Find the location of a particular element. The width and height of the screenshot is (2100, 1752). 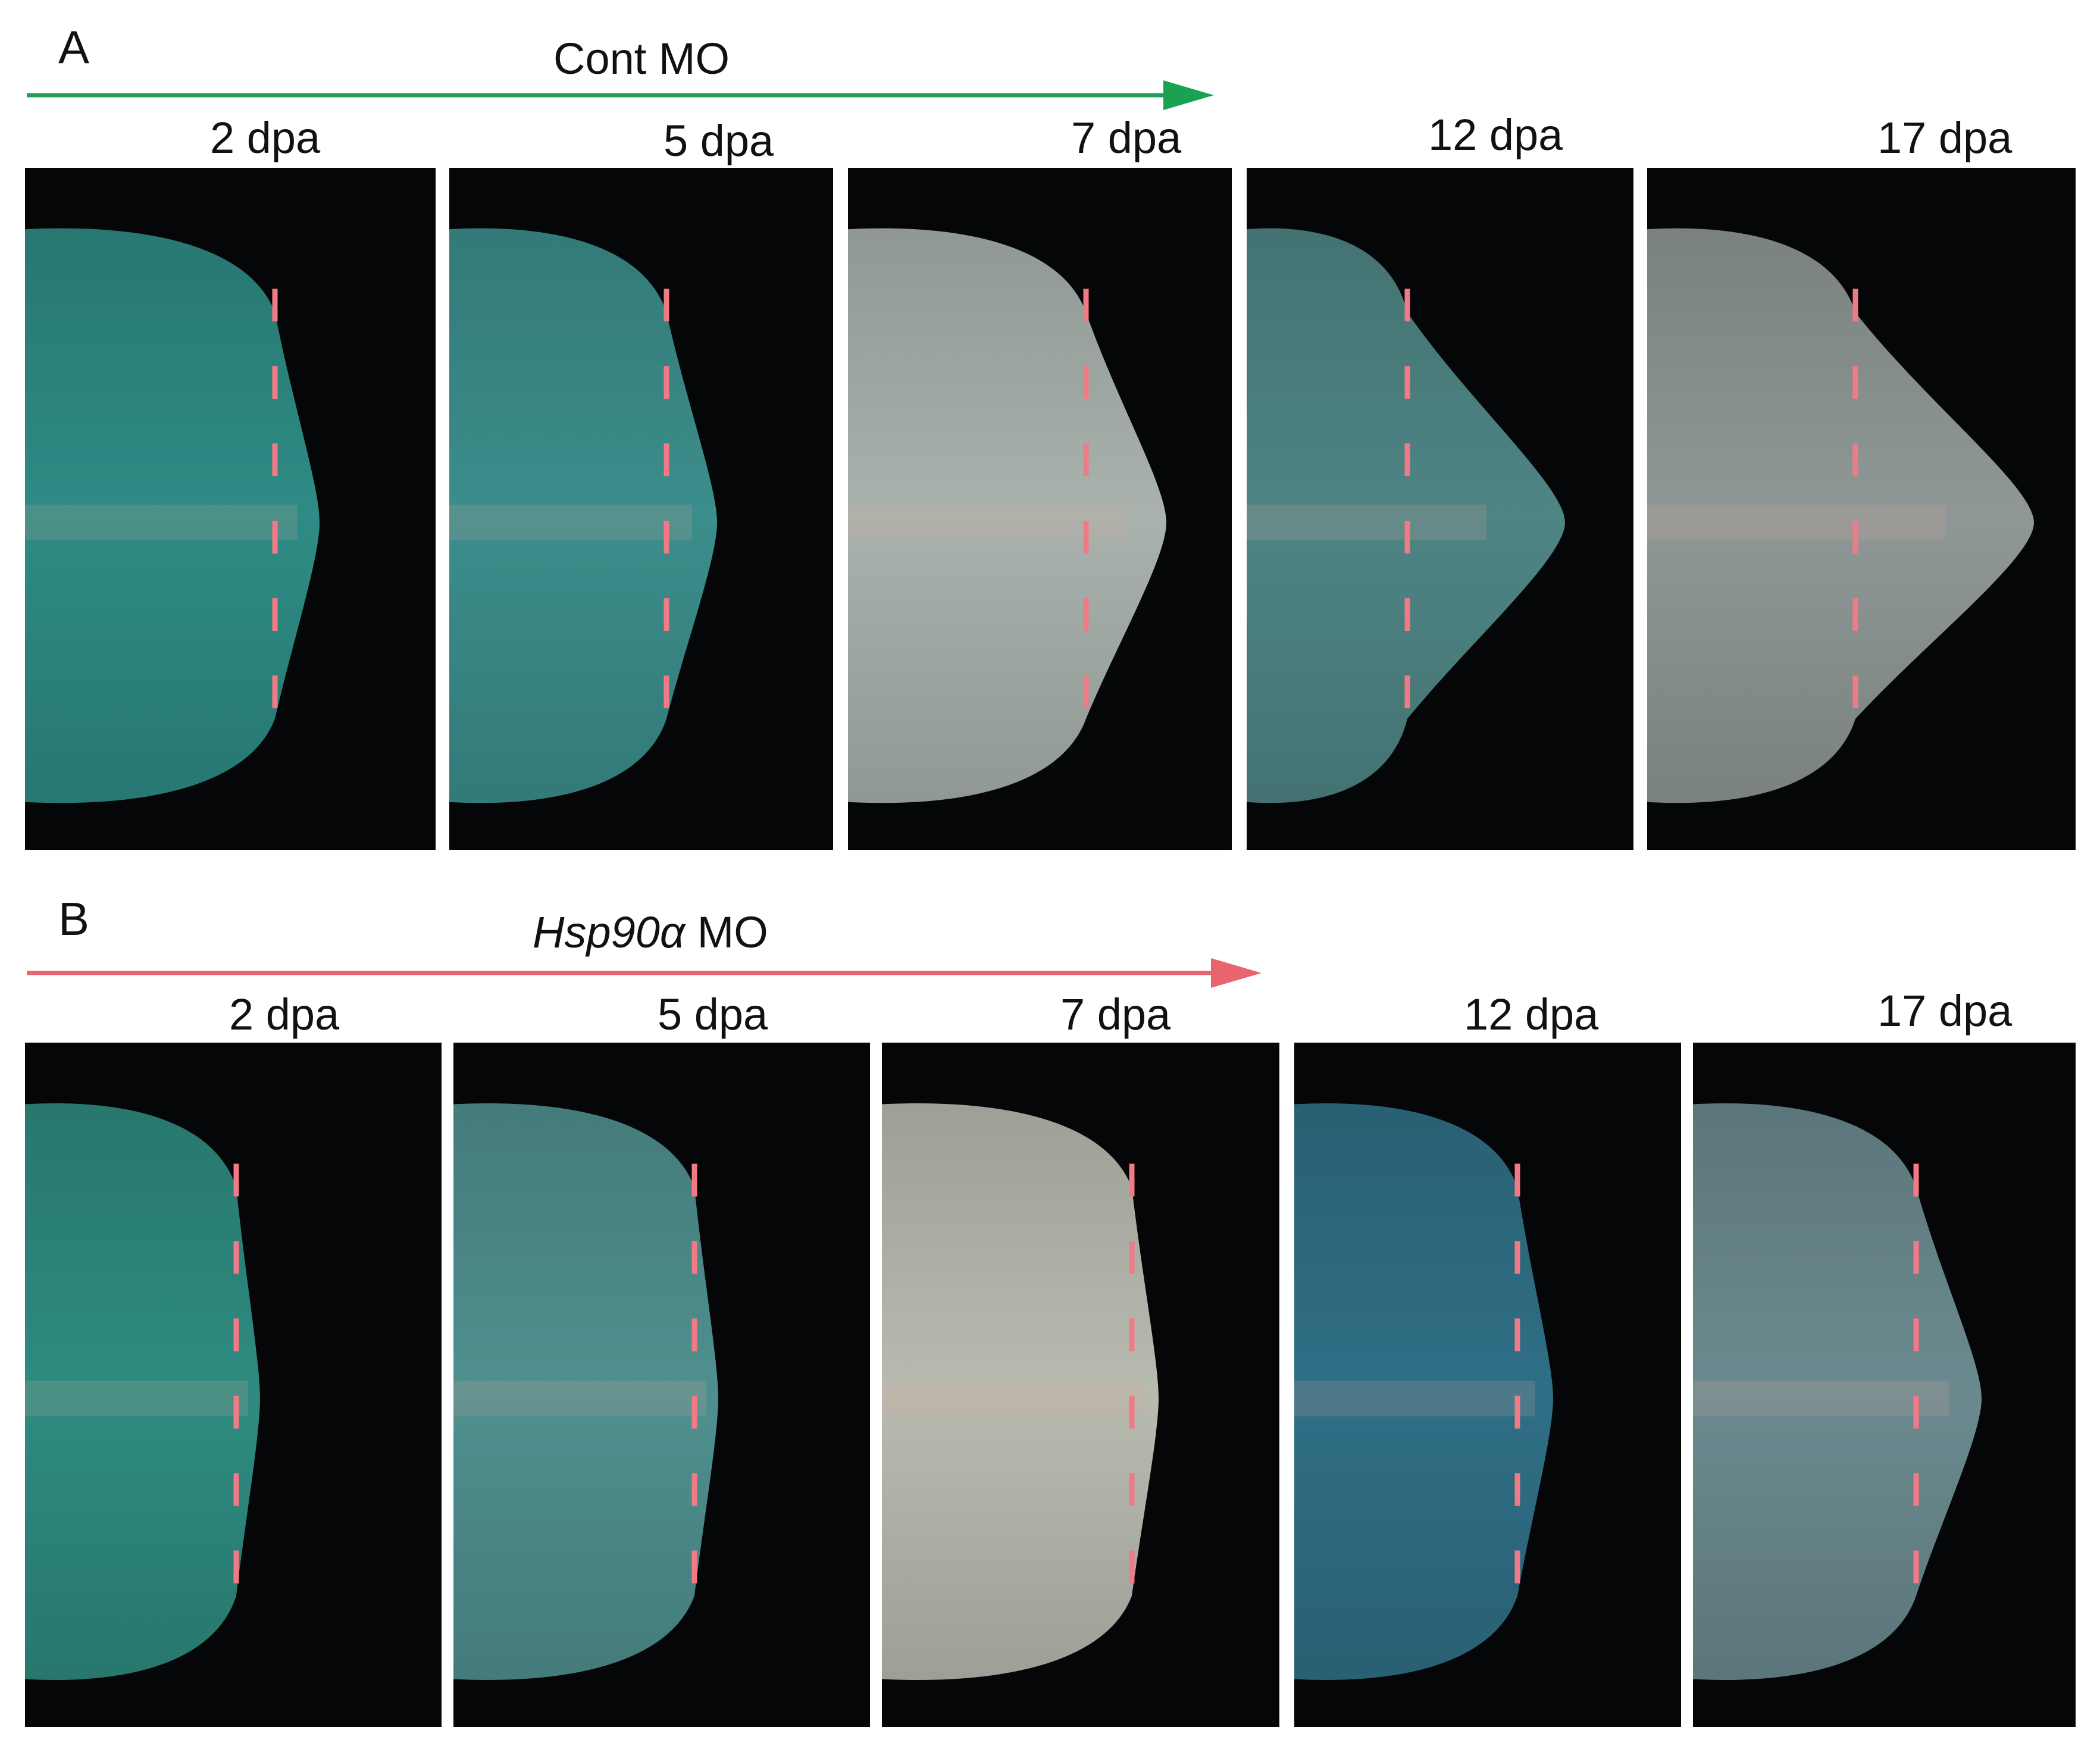

arrow-hsp90a-mo is located at coordinates (644, 973).